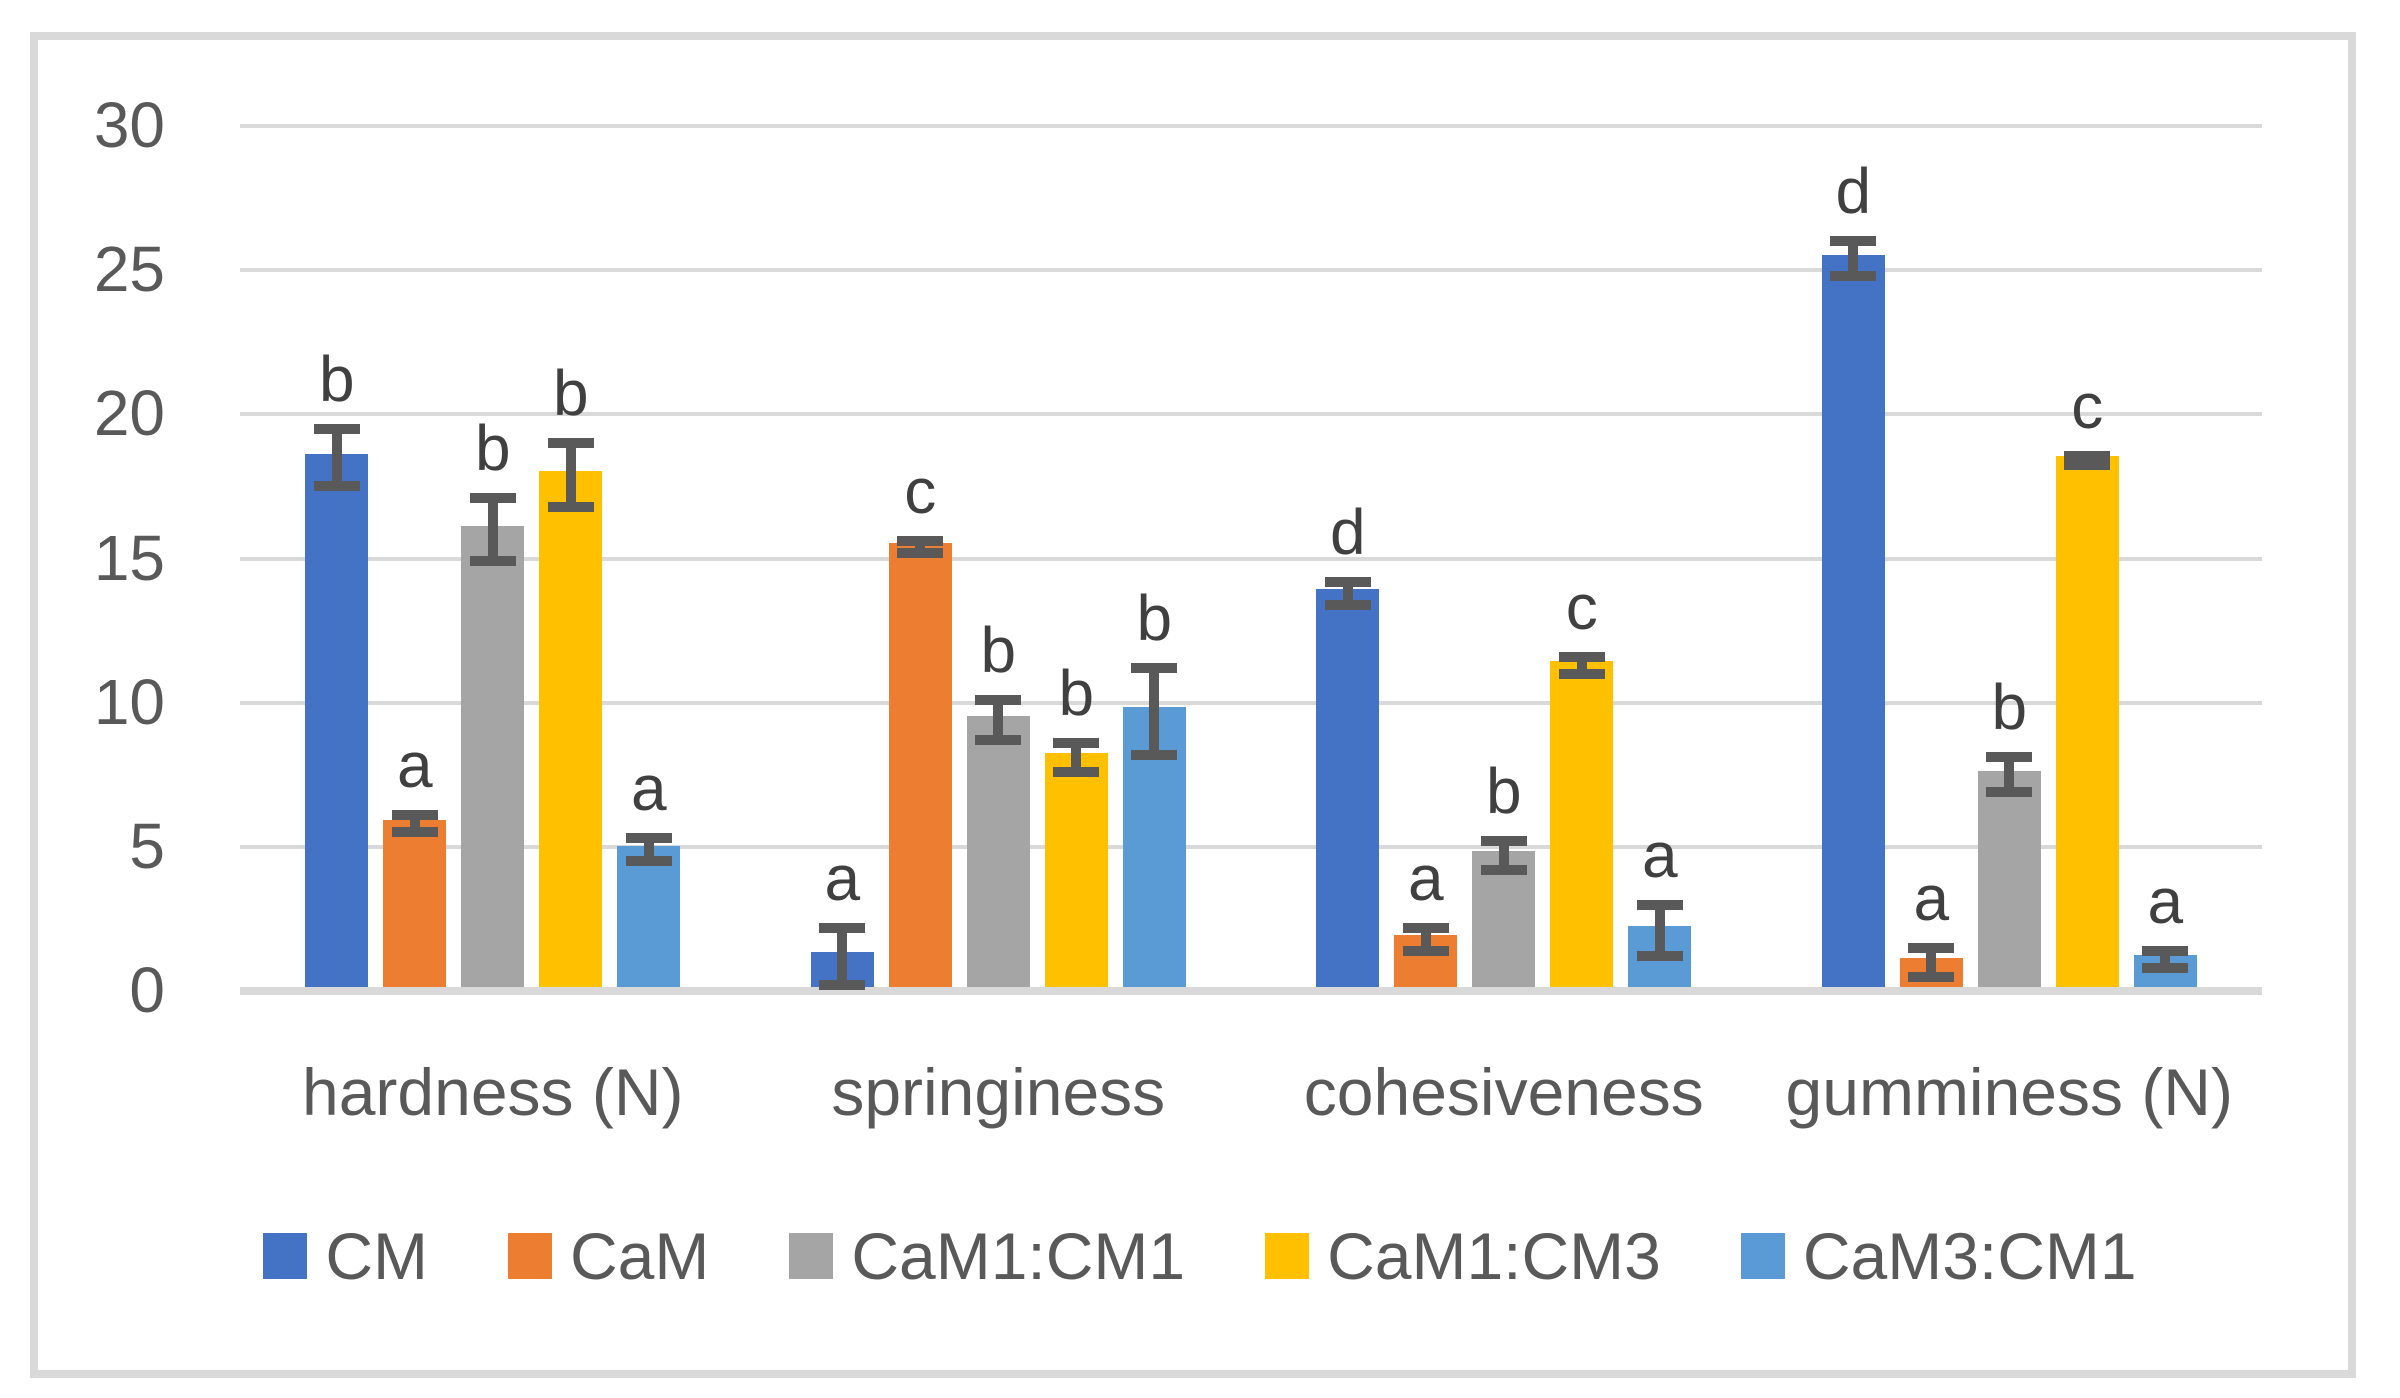  I want to click on y-tick-label: 15, so click(129, 557).